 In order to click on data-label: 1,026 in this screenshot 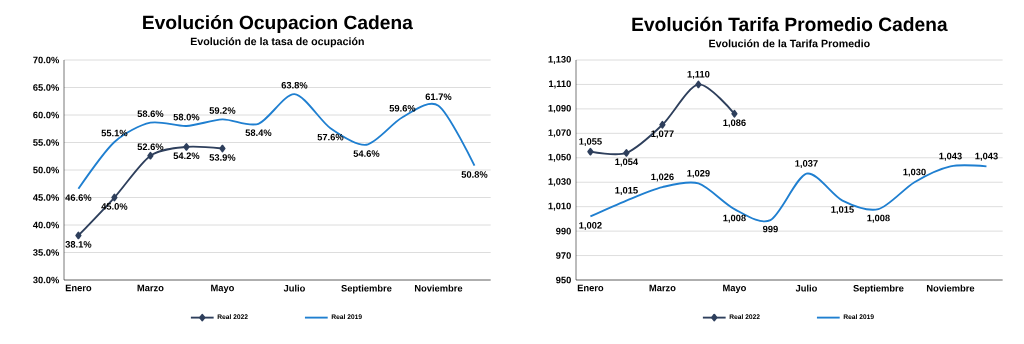, I will do `click(662, 177)`.